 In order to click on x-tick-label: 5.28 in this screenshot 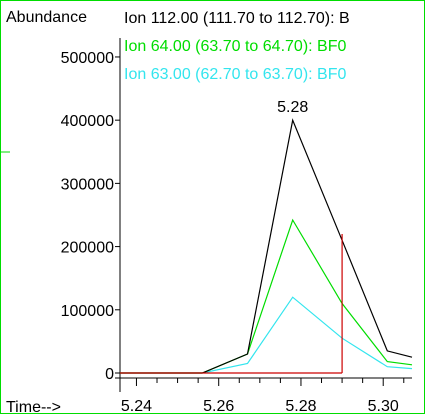, I will do `click(300, 406)`.